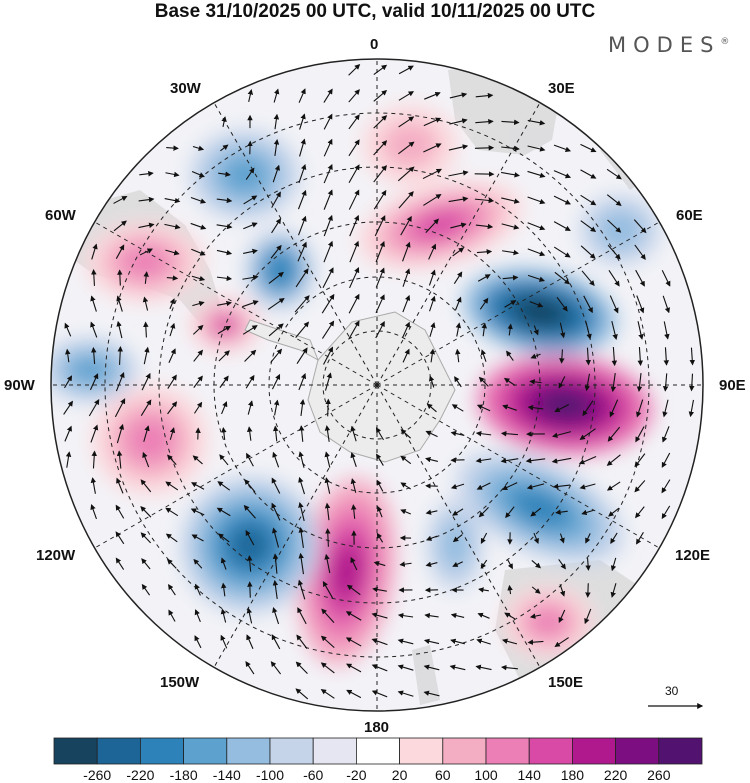 The image size is (750, 783). I want to click on label-lon-60w: 60W, so click(60, 215).